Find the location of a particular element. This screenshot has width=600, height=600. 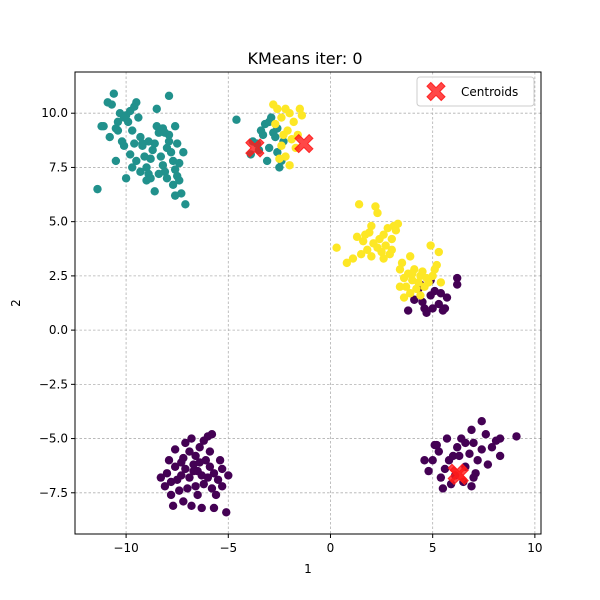

x-tick-label: 5 is located at coordinates (433, 548).